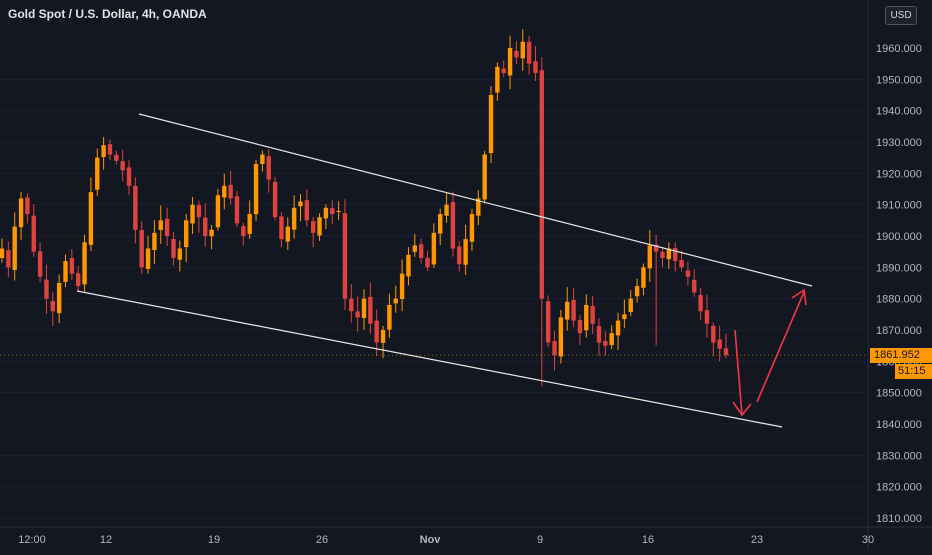 The image size is (932, 555). What do you see at coordinates (446, 540) in the screenshot?
I see `time-axis: 12:00 12 19 26 Nov 9 16 23 30` at bounding box center [446, 540].